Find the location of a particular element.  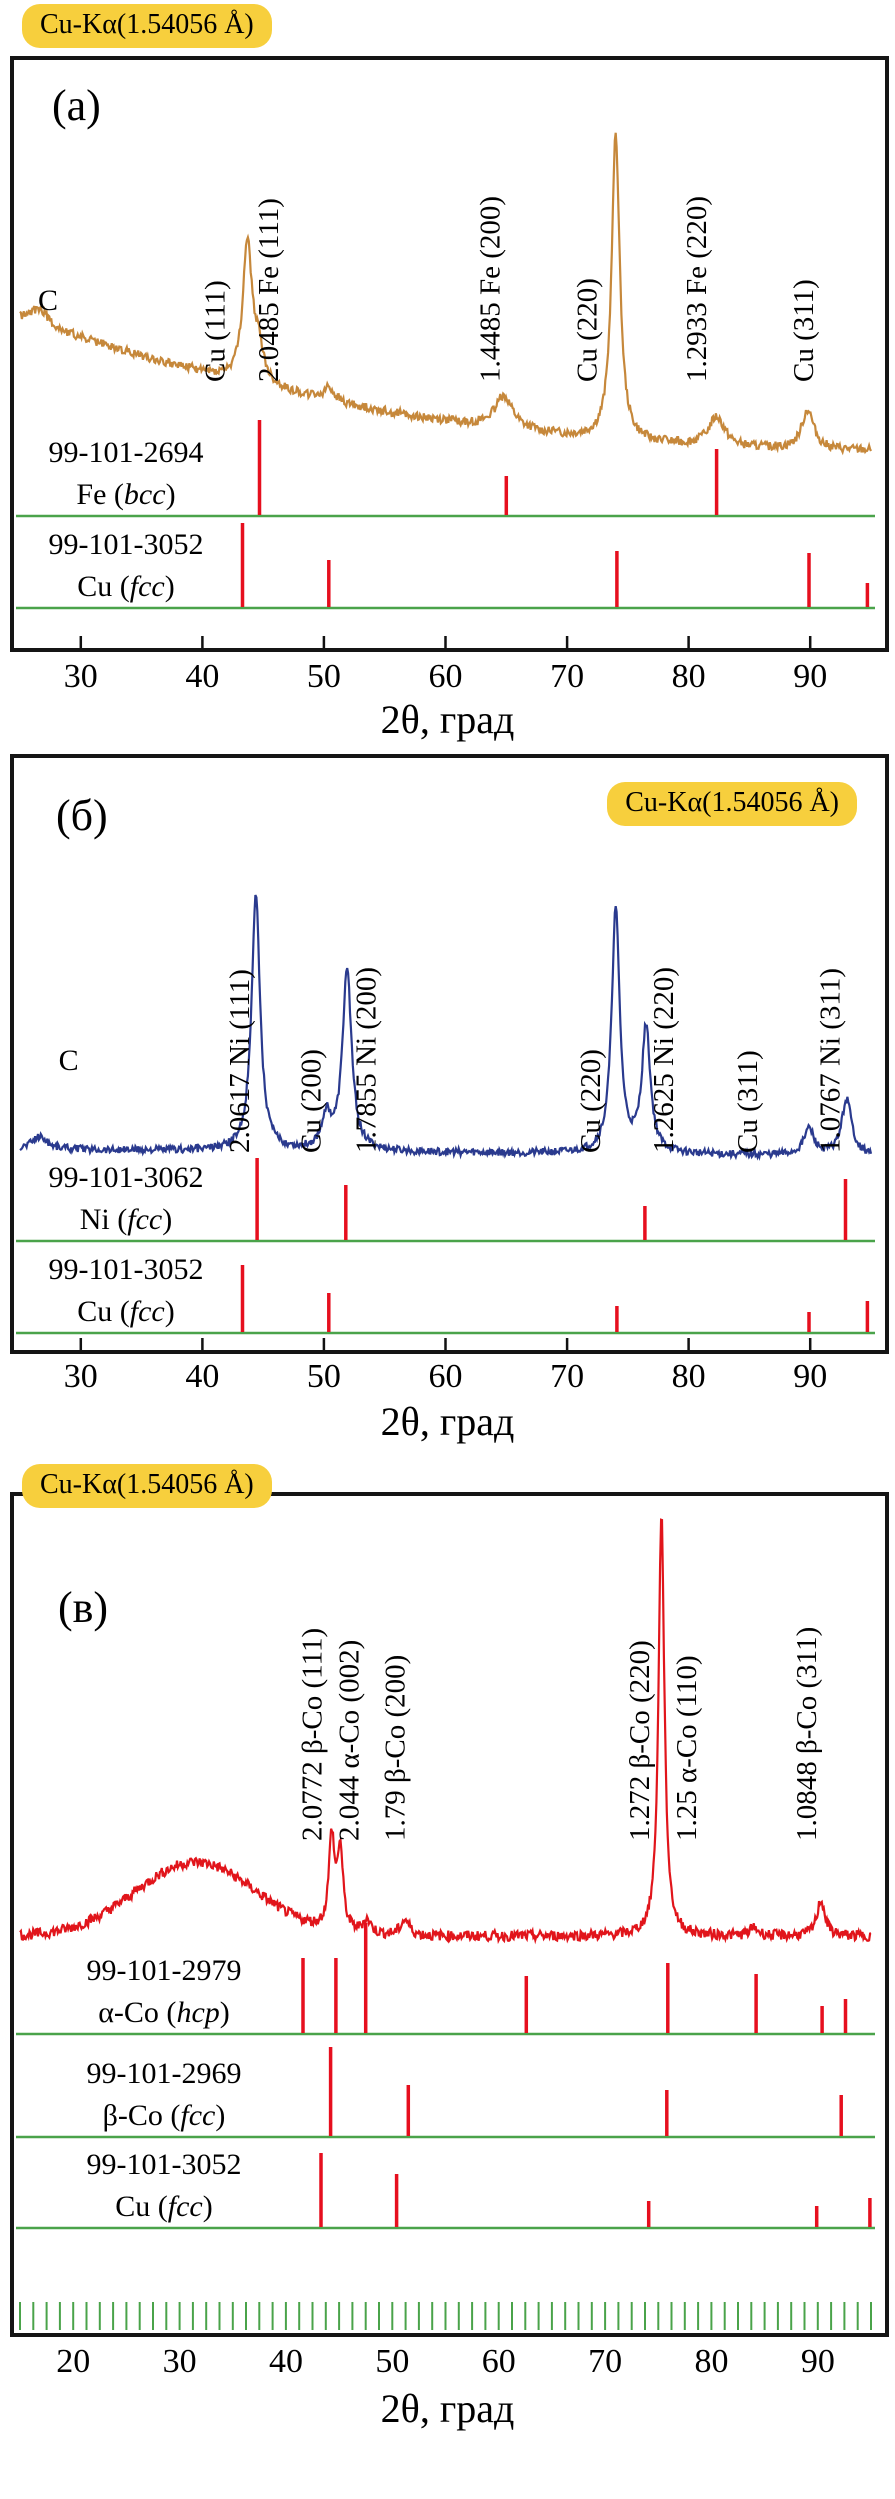

peak-label: 2.0617 Ni (111) is located at coordinates (240, 1061).